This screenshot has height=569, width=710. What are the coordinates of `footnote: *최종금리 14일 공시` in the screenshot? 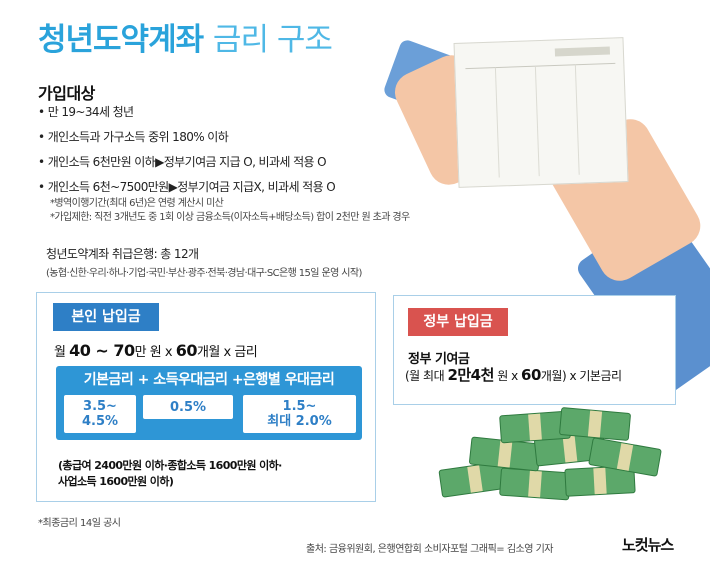 It's located at (79, 523).